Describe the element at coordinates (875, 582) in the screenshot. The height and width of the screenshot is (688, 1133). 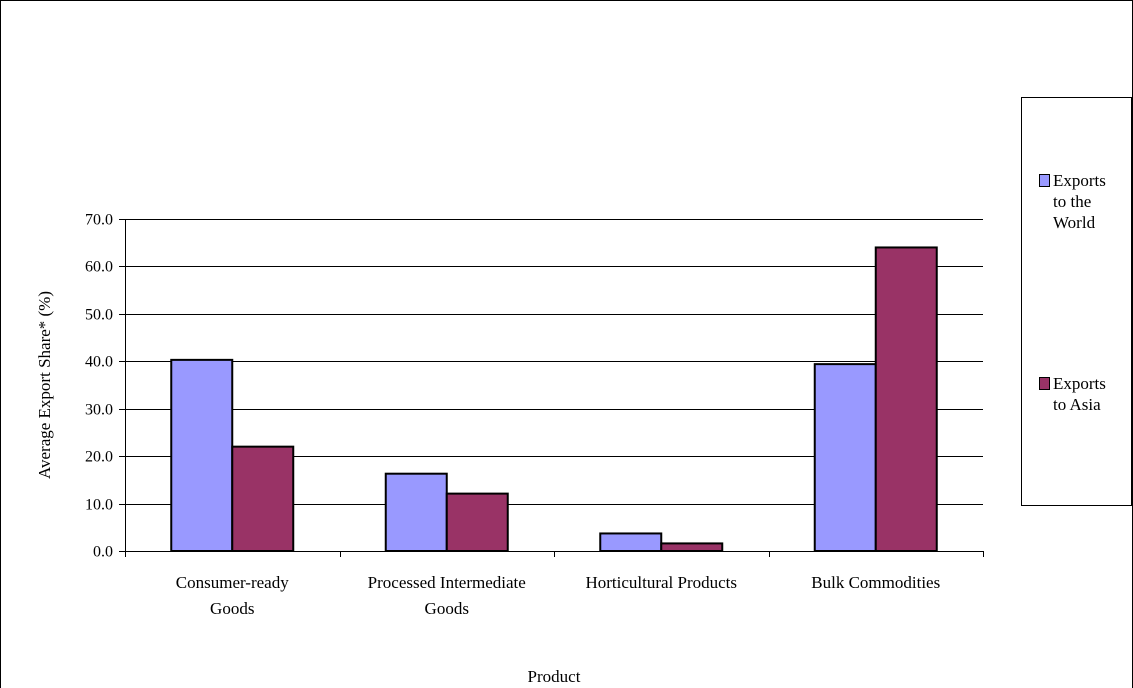
I see `x-category-label: Bulk Commodities` at that location.